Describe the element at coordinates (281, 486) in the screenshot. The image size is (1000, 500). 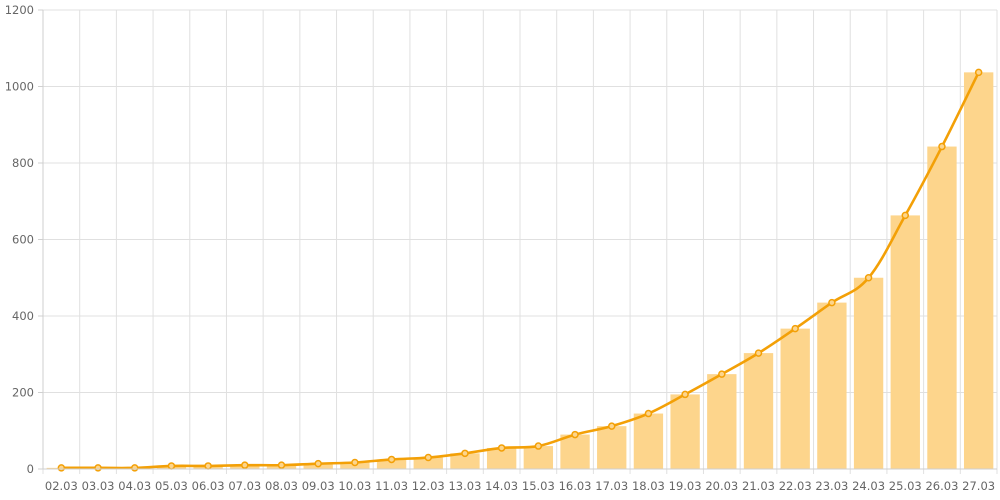
I see `x-tick-label: 08.03` at that location.